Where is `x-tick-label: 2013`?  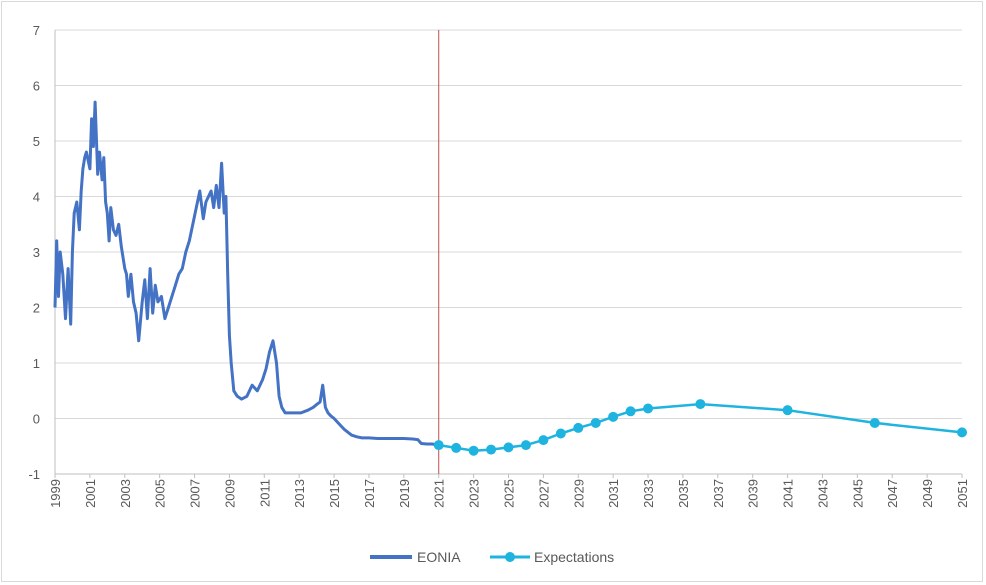 x-tick-label: 2013 is located at coordinates (299, 493).